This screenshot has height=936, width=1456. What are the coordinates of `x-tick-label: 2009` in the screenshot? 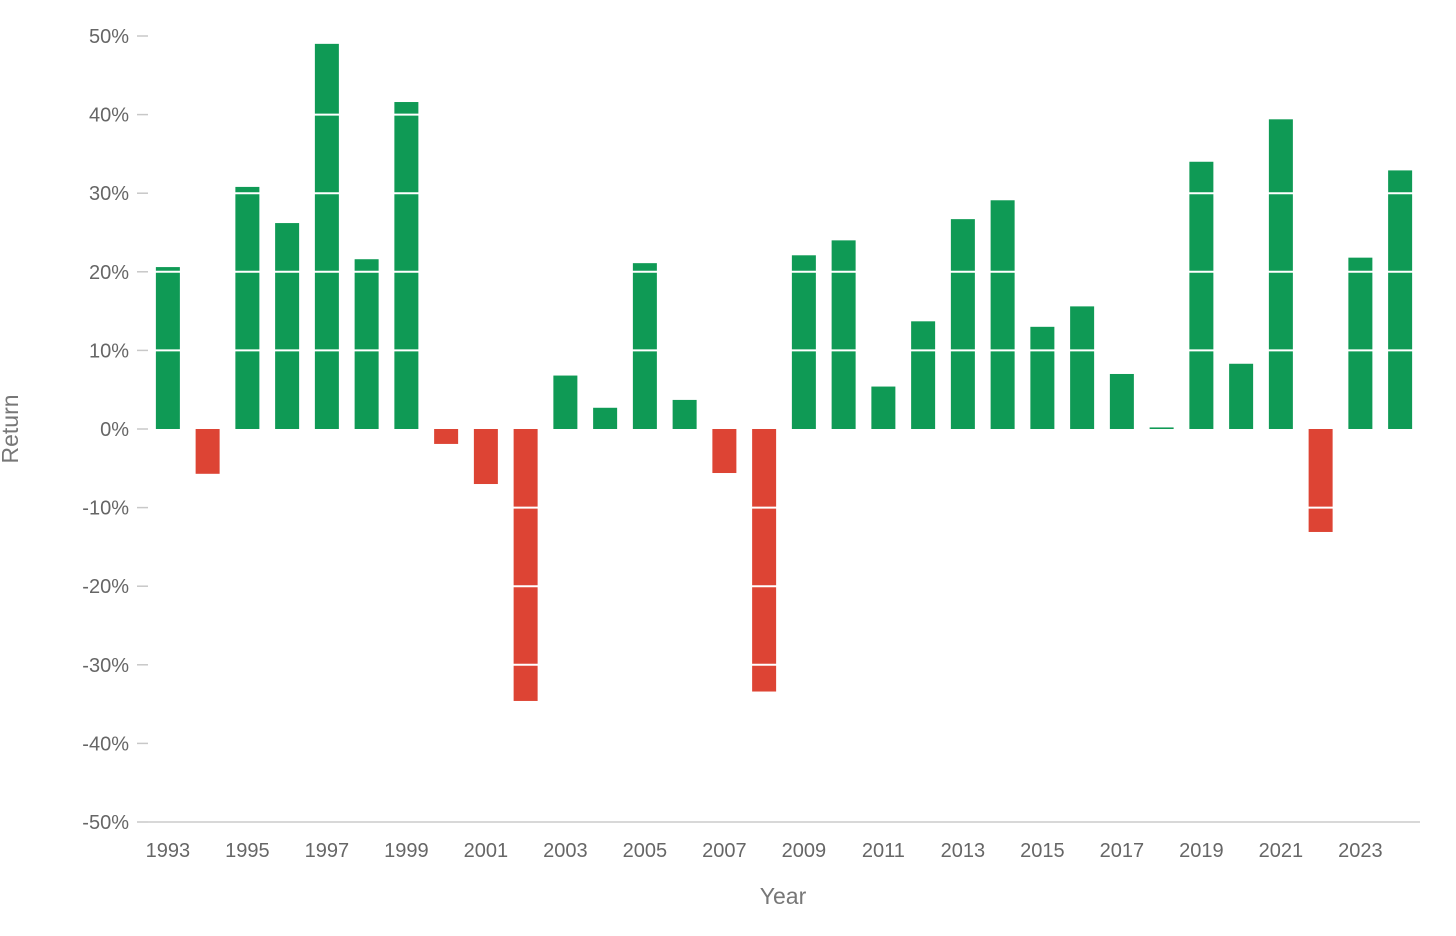 It's located at (804, 851).